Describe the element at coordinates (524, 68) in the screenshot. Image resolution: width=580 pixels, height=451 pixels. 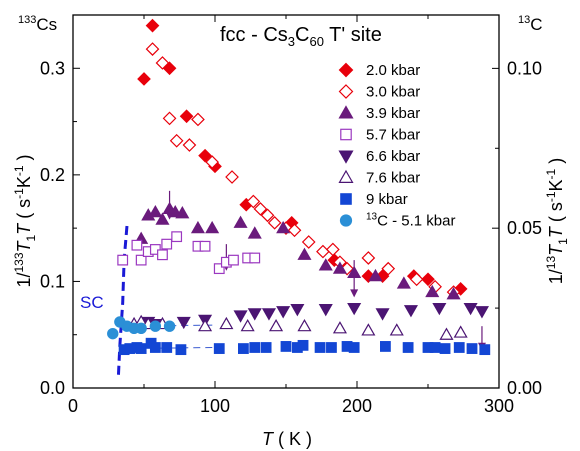
I see `right-y-tick-label: 0.10` at that location.